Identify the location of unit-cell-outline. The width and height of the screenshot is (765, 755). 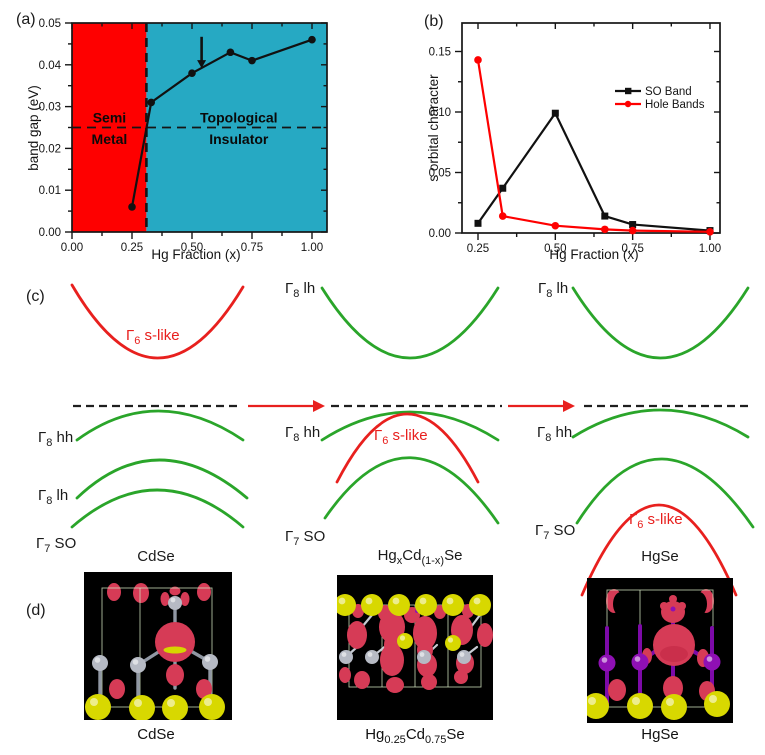
(157, 647).